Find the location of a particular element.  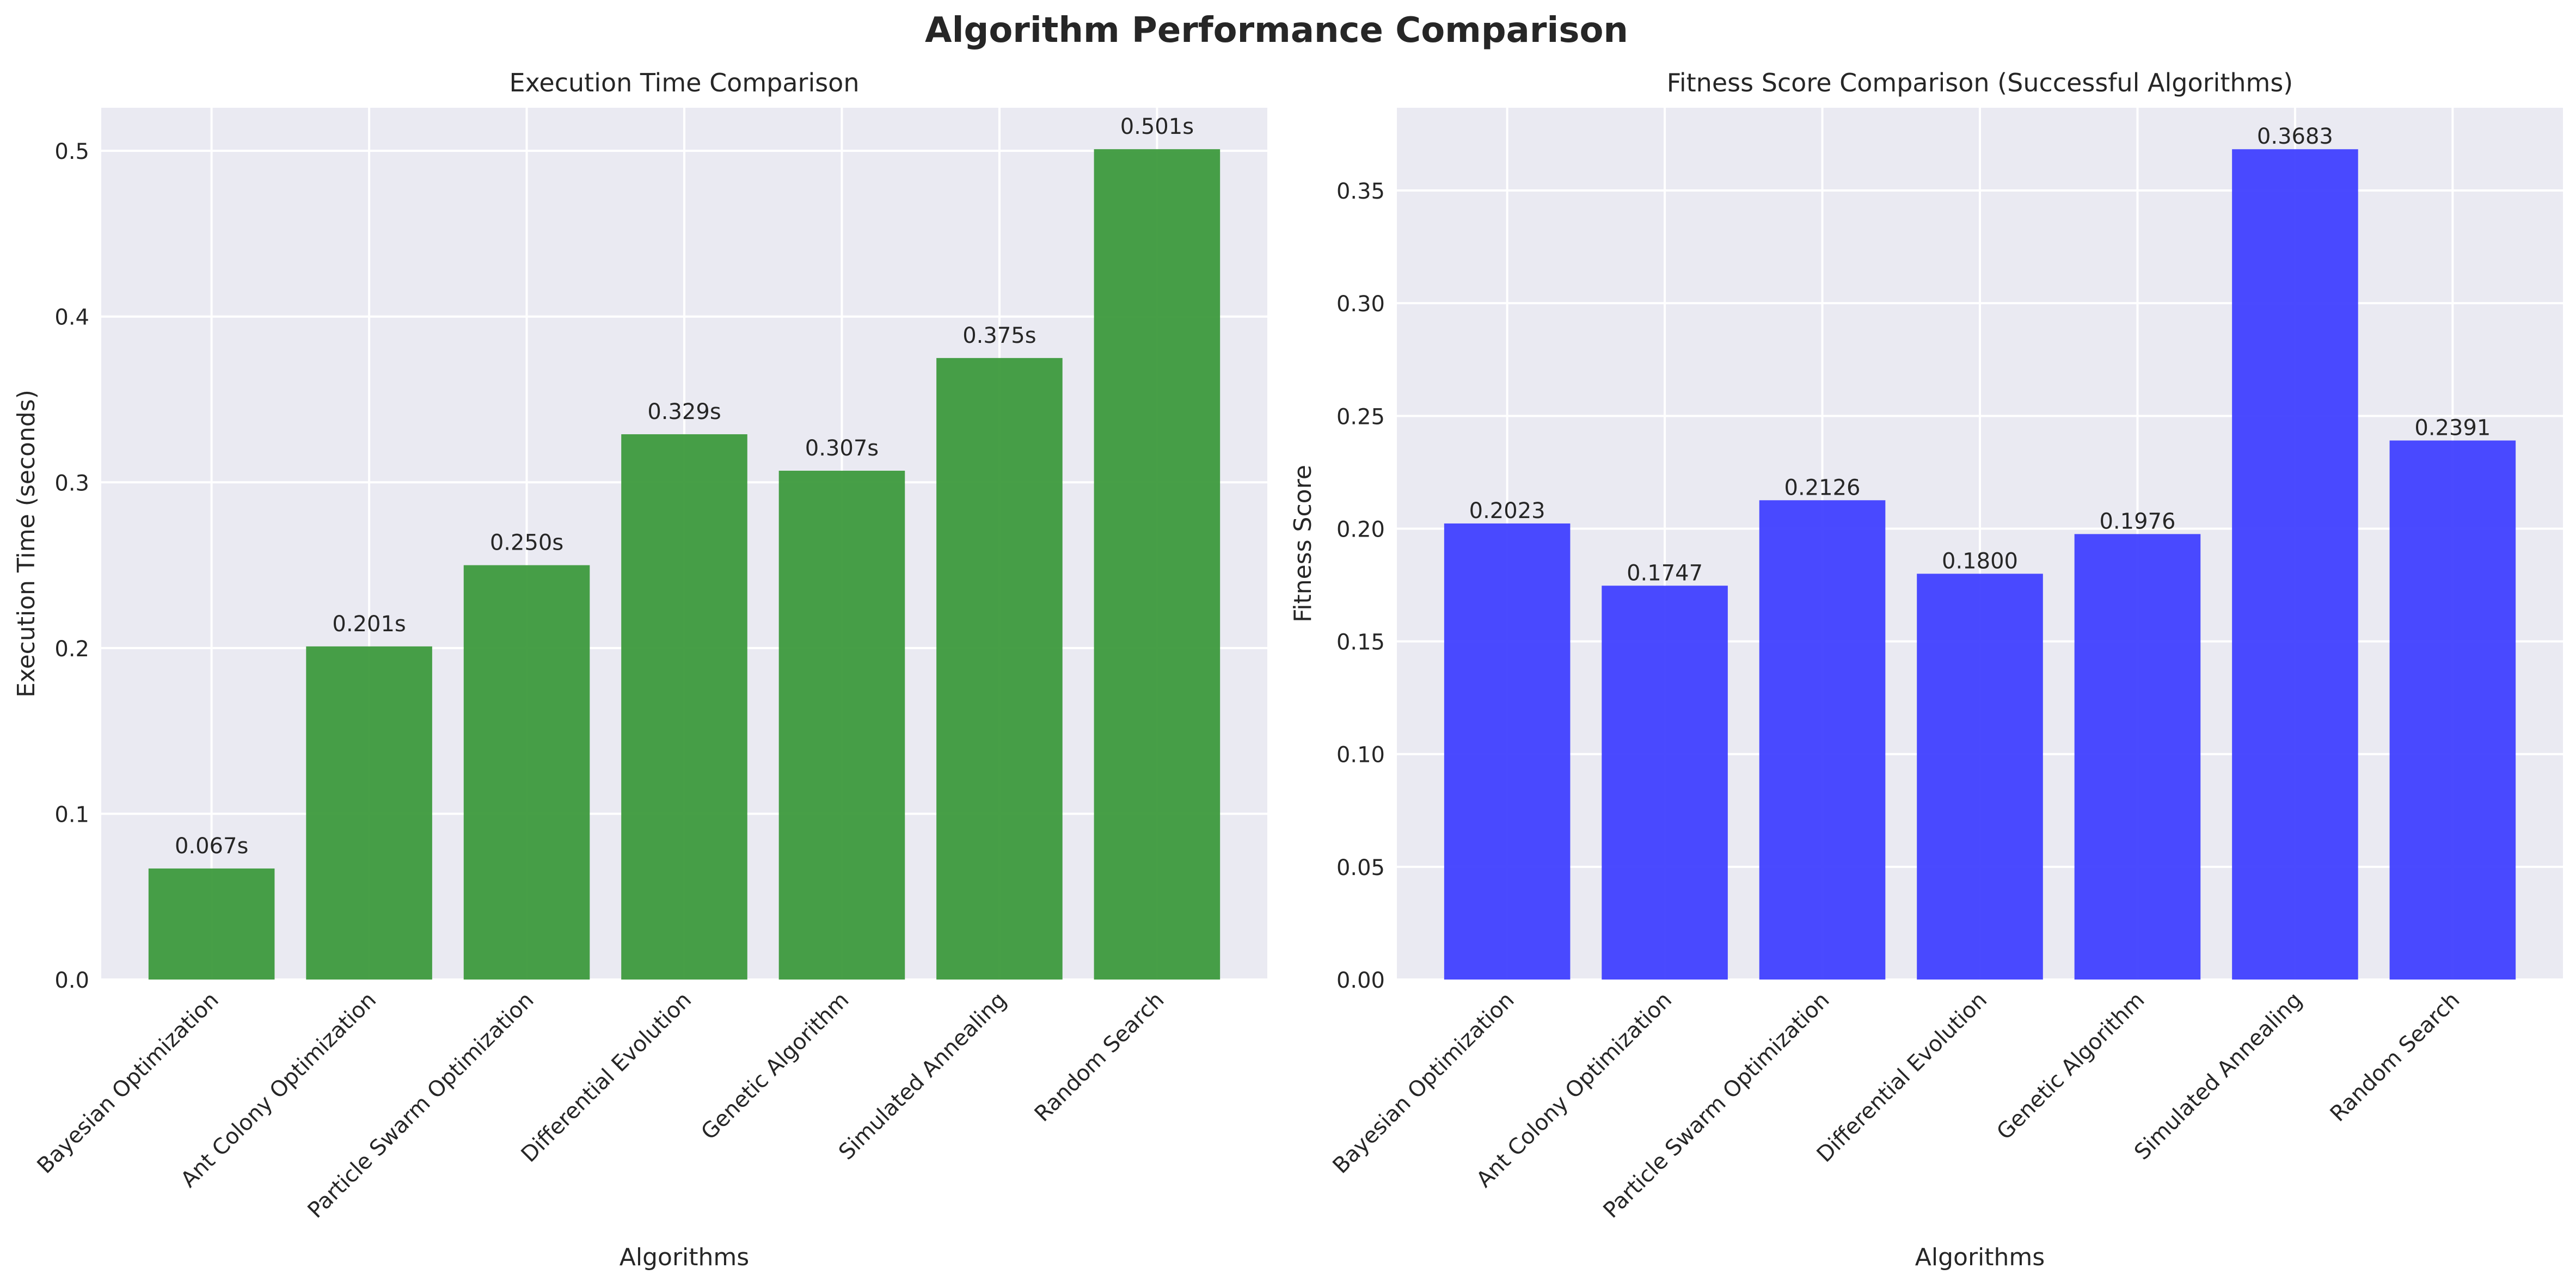

execution-time-x-label: Algorithms is located at coordinates (684, 1257).